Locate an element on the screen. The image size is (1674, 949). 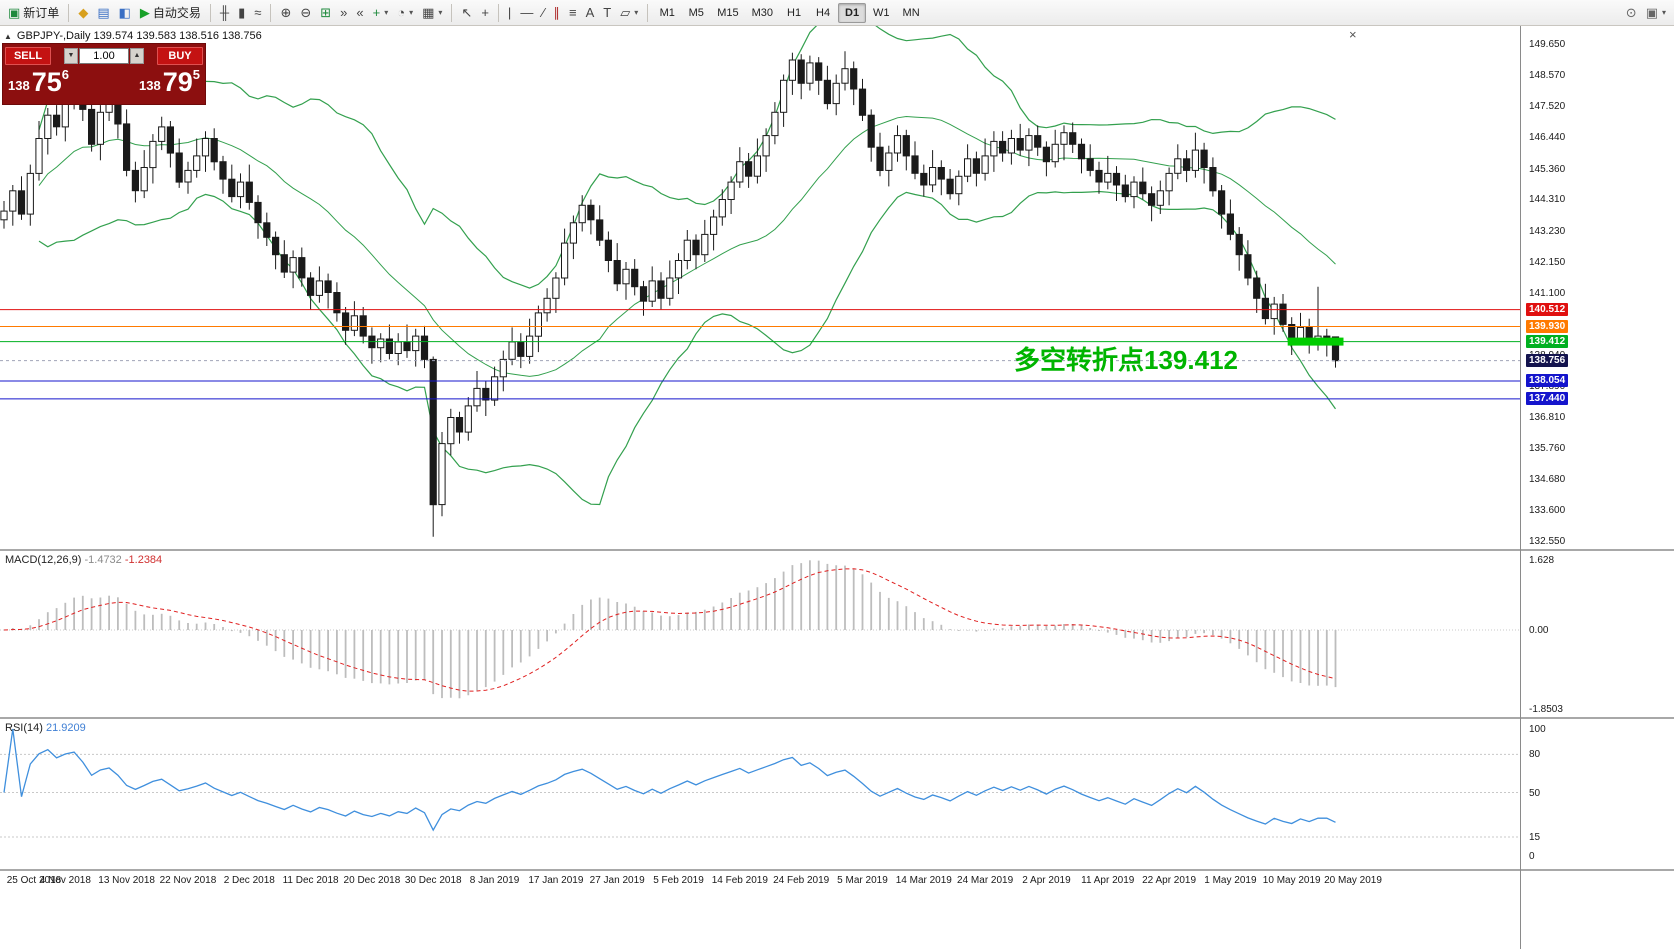
trendline-tool-icon: ∕ is located at coordinates (543, 13).